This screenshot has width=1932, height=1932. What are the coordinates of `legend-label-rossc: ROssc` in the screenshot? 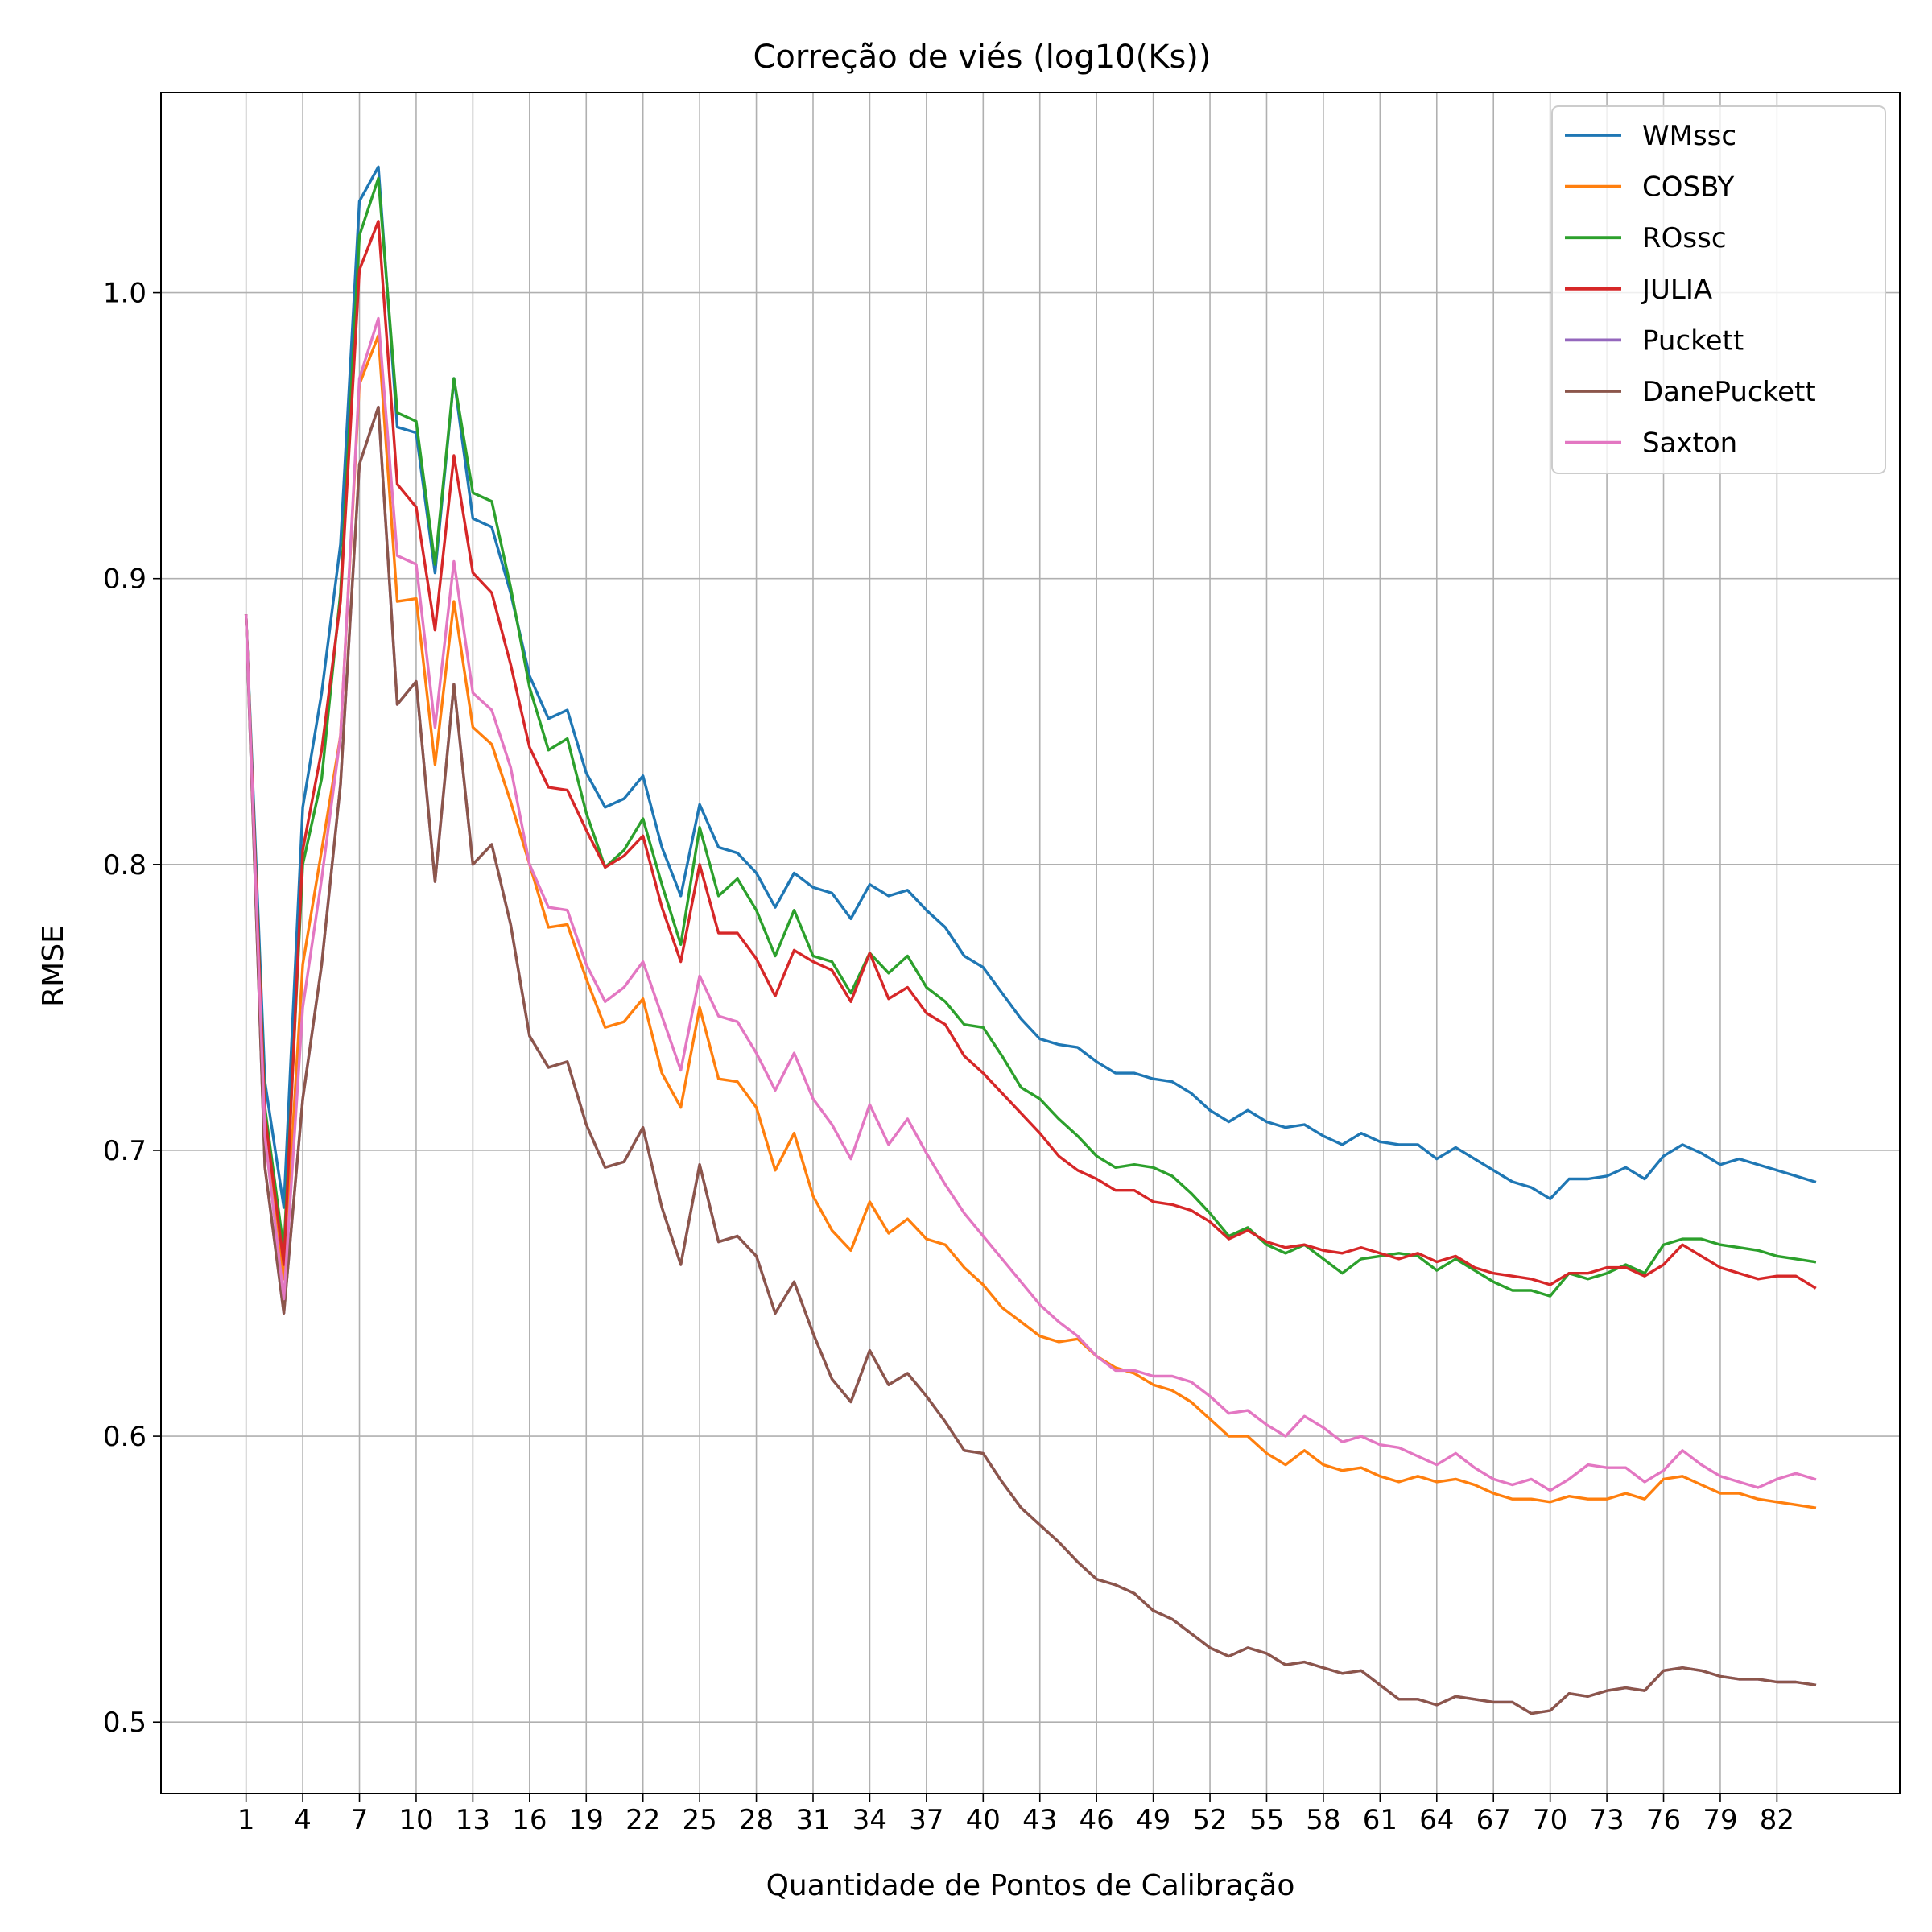 It's located at (1685, 238).